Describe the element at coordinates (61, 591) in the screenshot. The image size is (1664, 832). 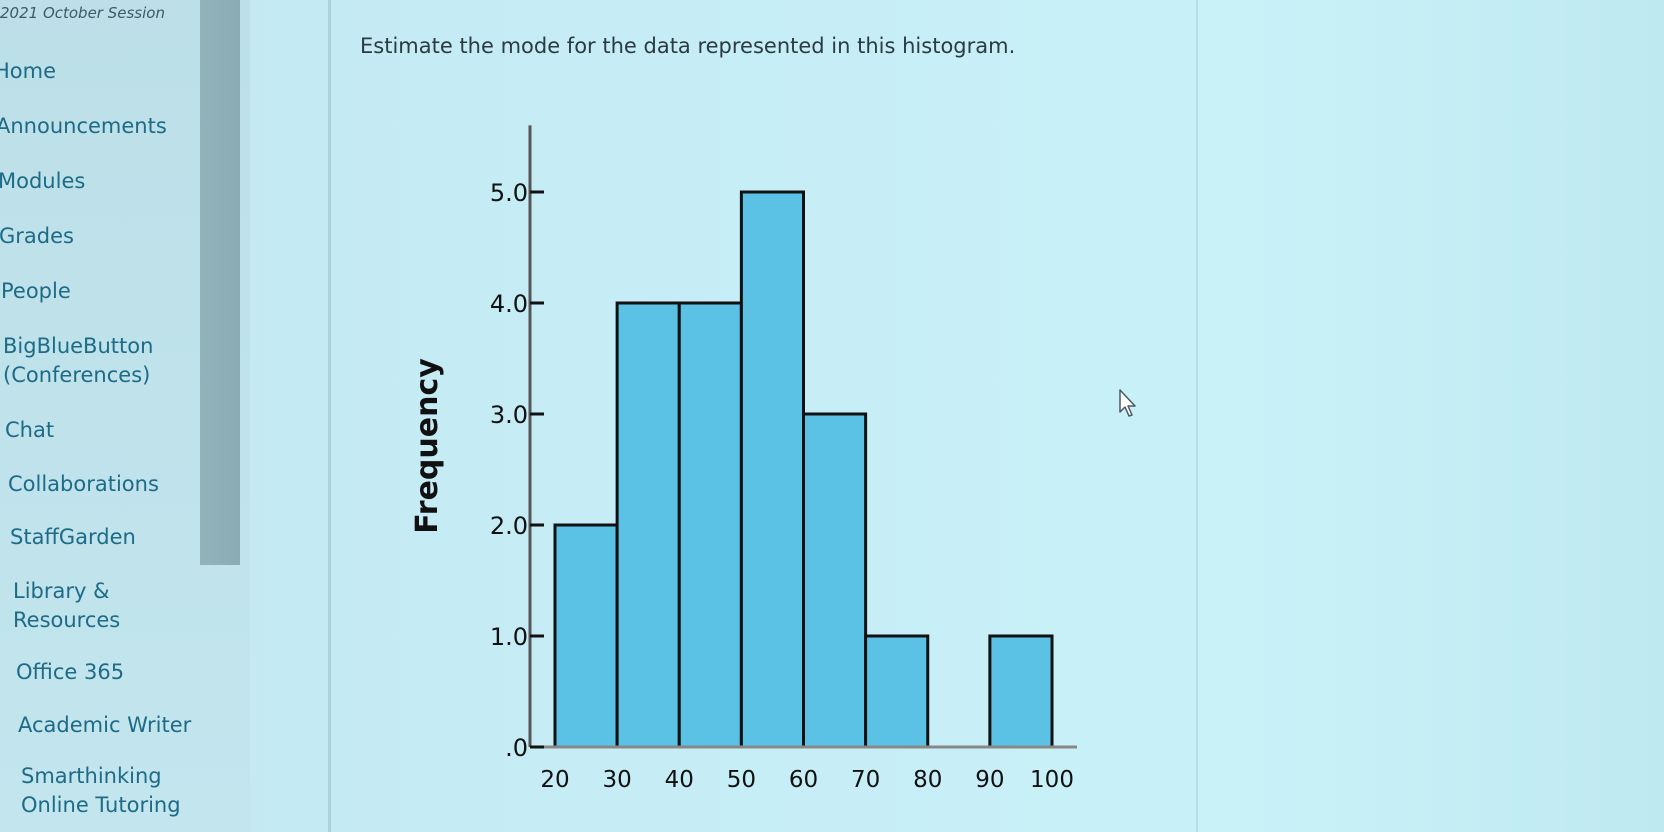
I see `nav-item-label: Library &` at that location.